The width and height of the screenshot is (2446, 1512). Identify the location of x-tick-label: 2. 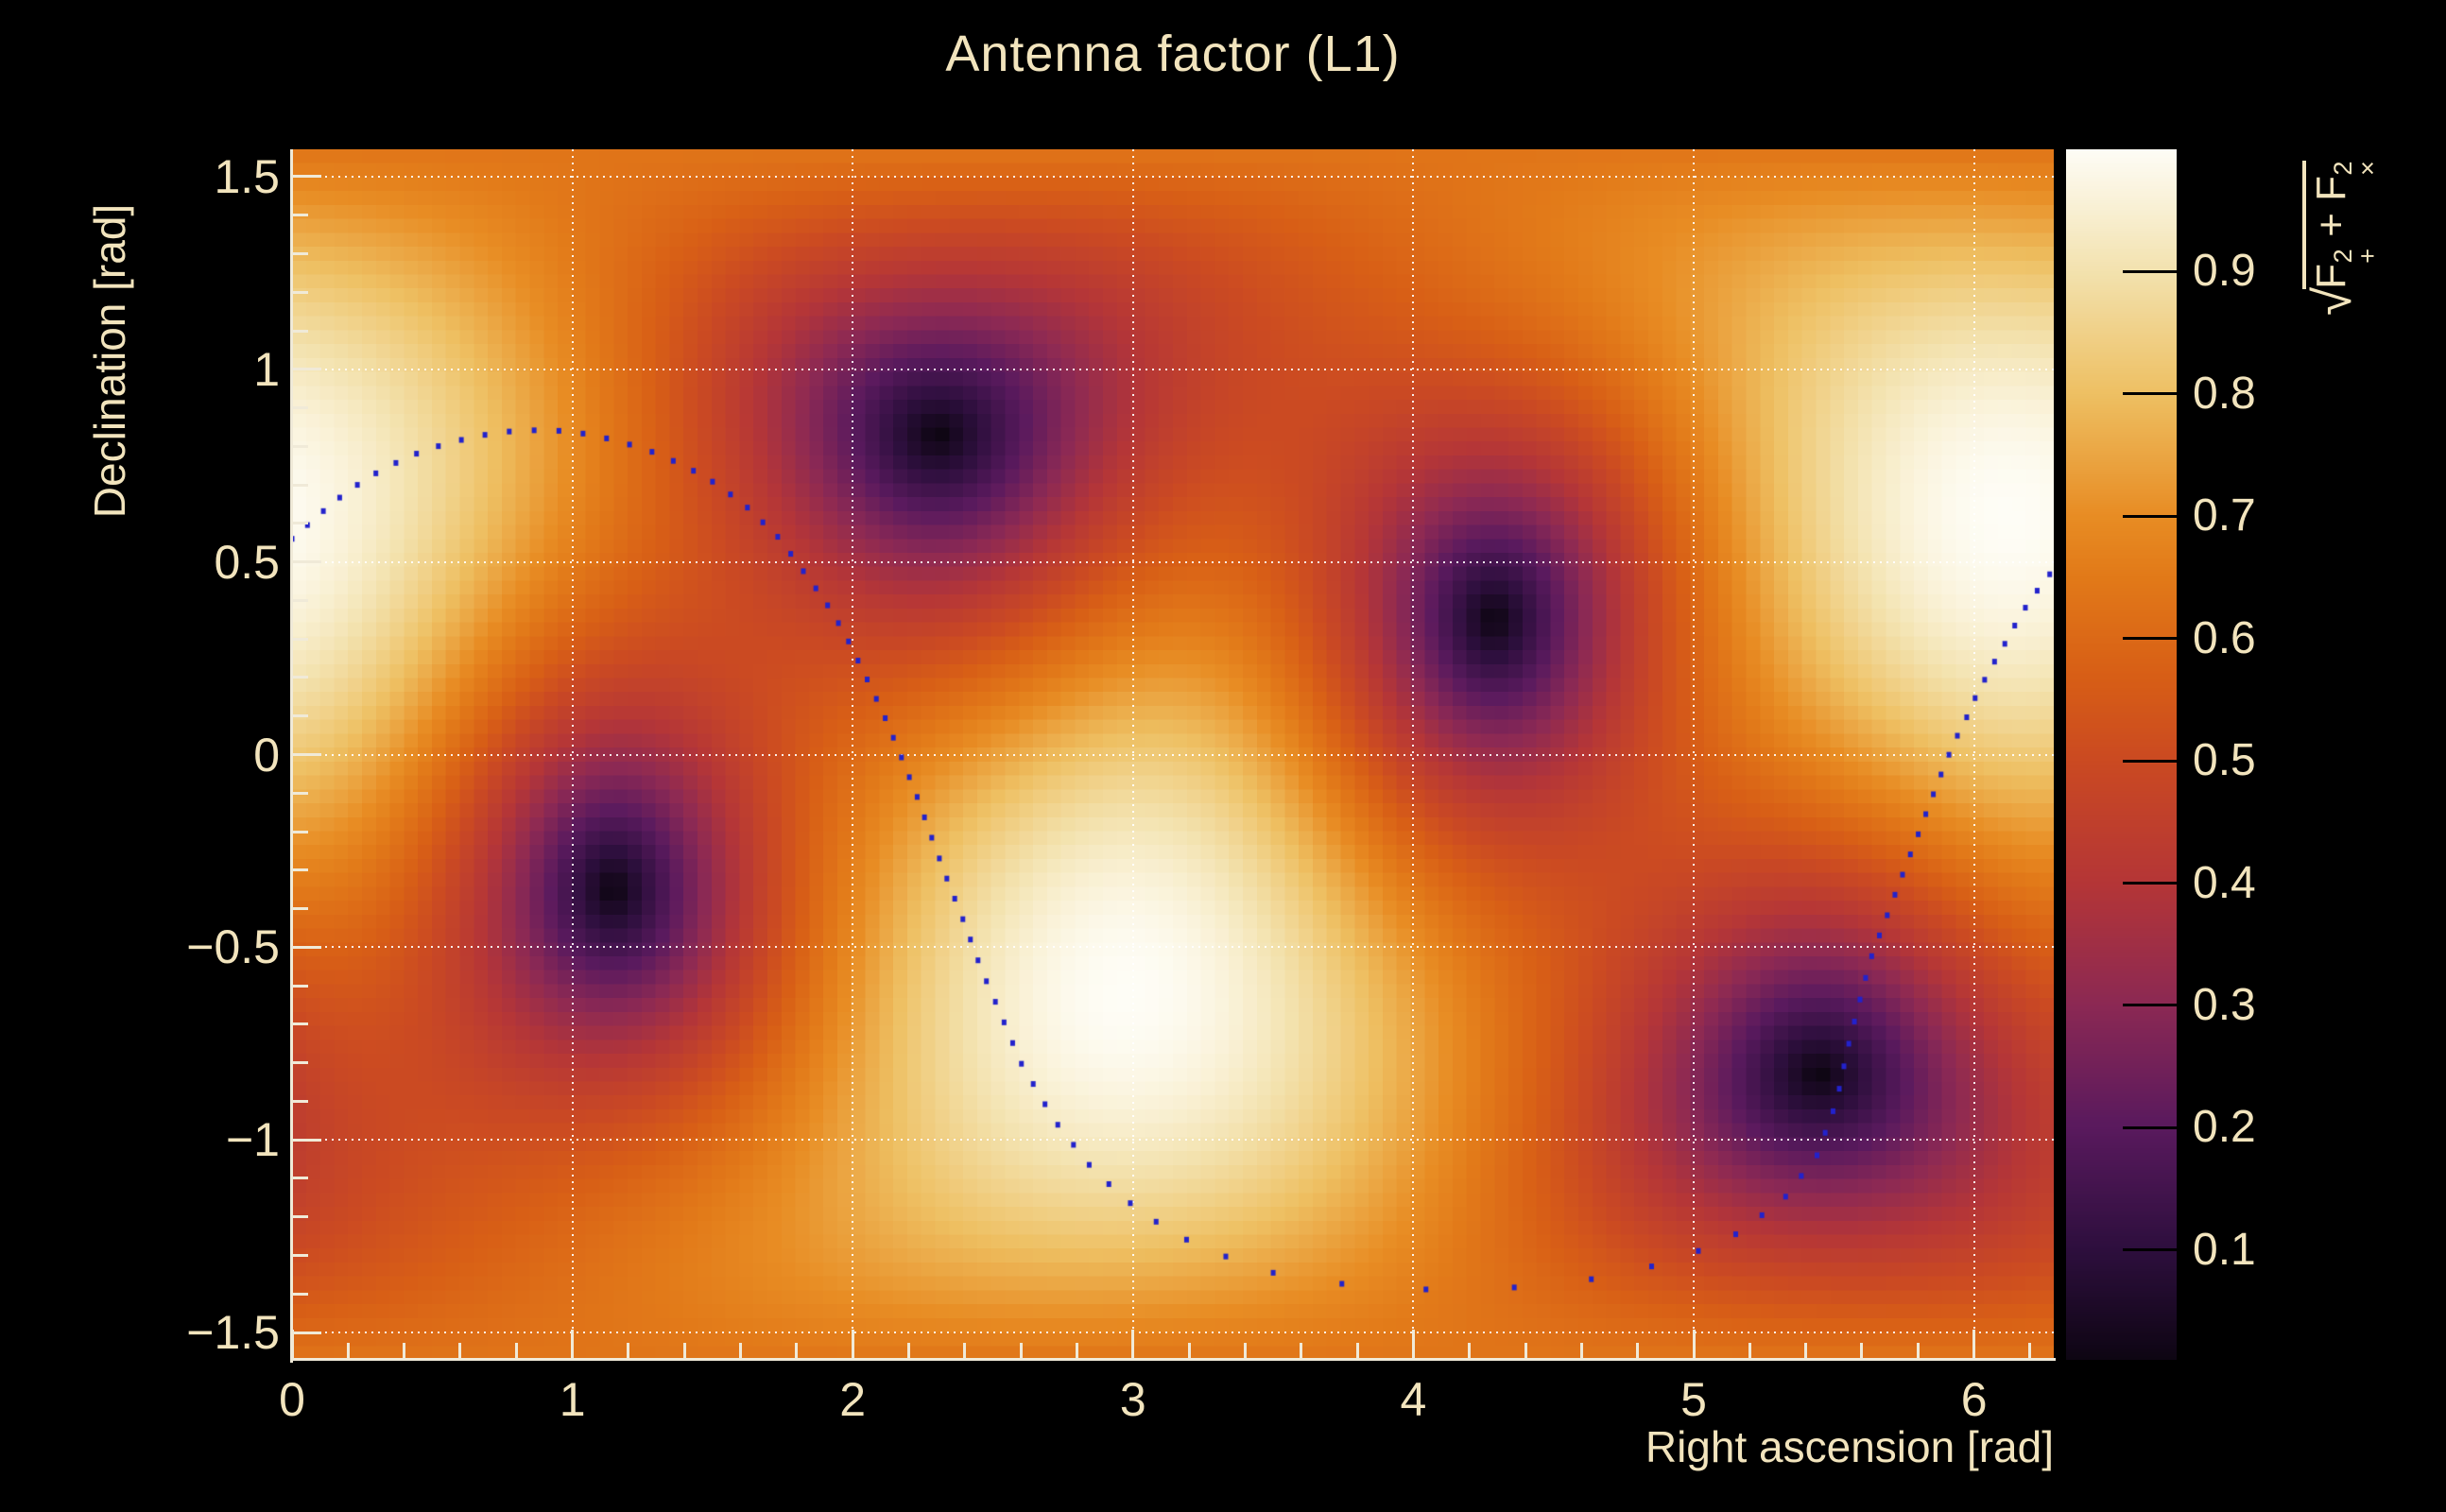
(853, 1399).